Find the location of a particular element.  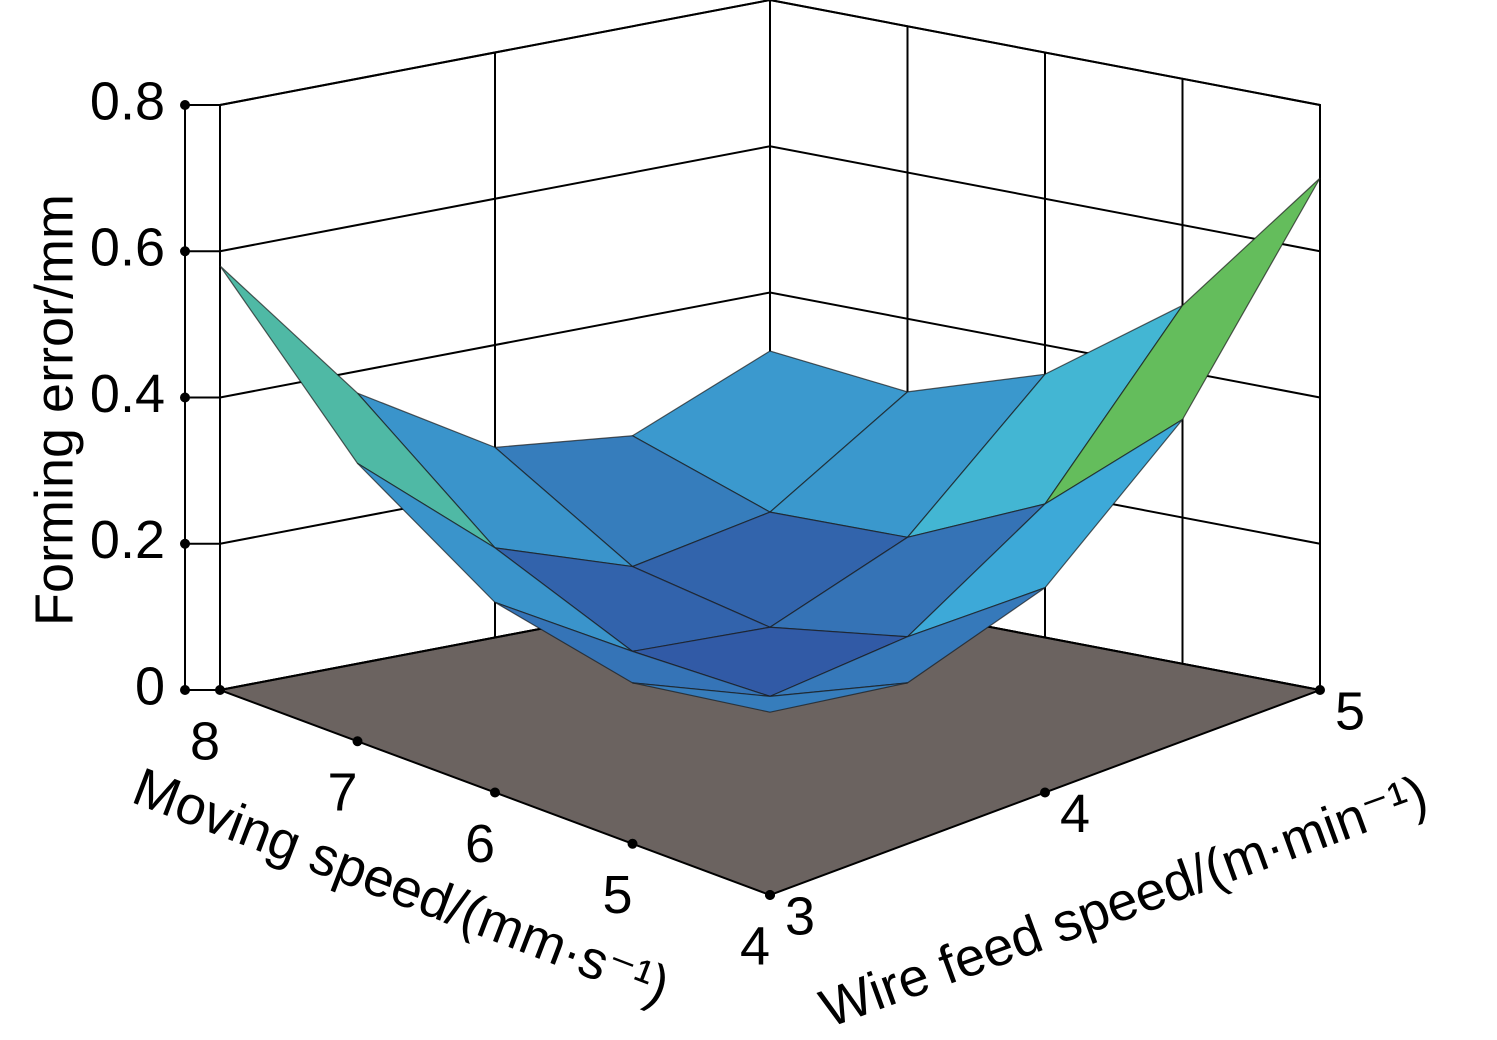

x-tick-label: 5 is located at coordinates (617, 895).